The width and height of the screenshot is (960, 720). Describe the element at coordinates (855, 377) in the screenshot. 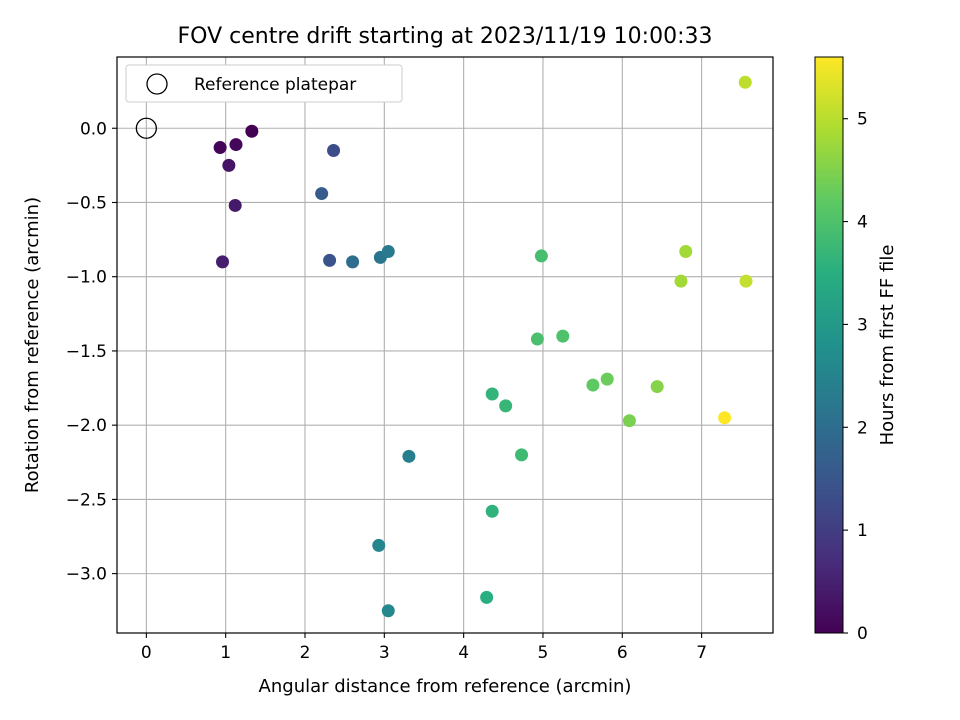

I see `colorbar-ticks: 0 1 2 3 4 5` at that location.